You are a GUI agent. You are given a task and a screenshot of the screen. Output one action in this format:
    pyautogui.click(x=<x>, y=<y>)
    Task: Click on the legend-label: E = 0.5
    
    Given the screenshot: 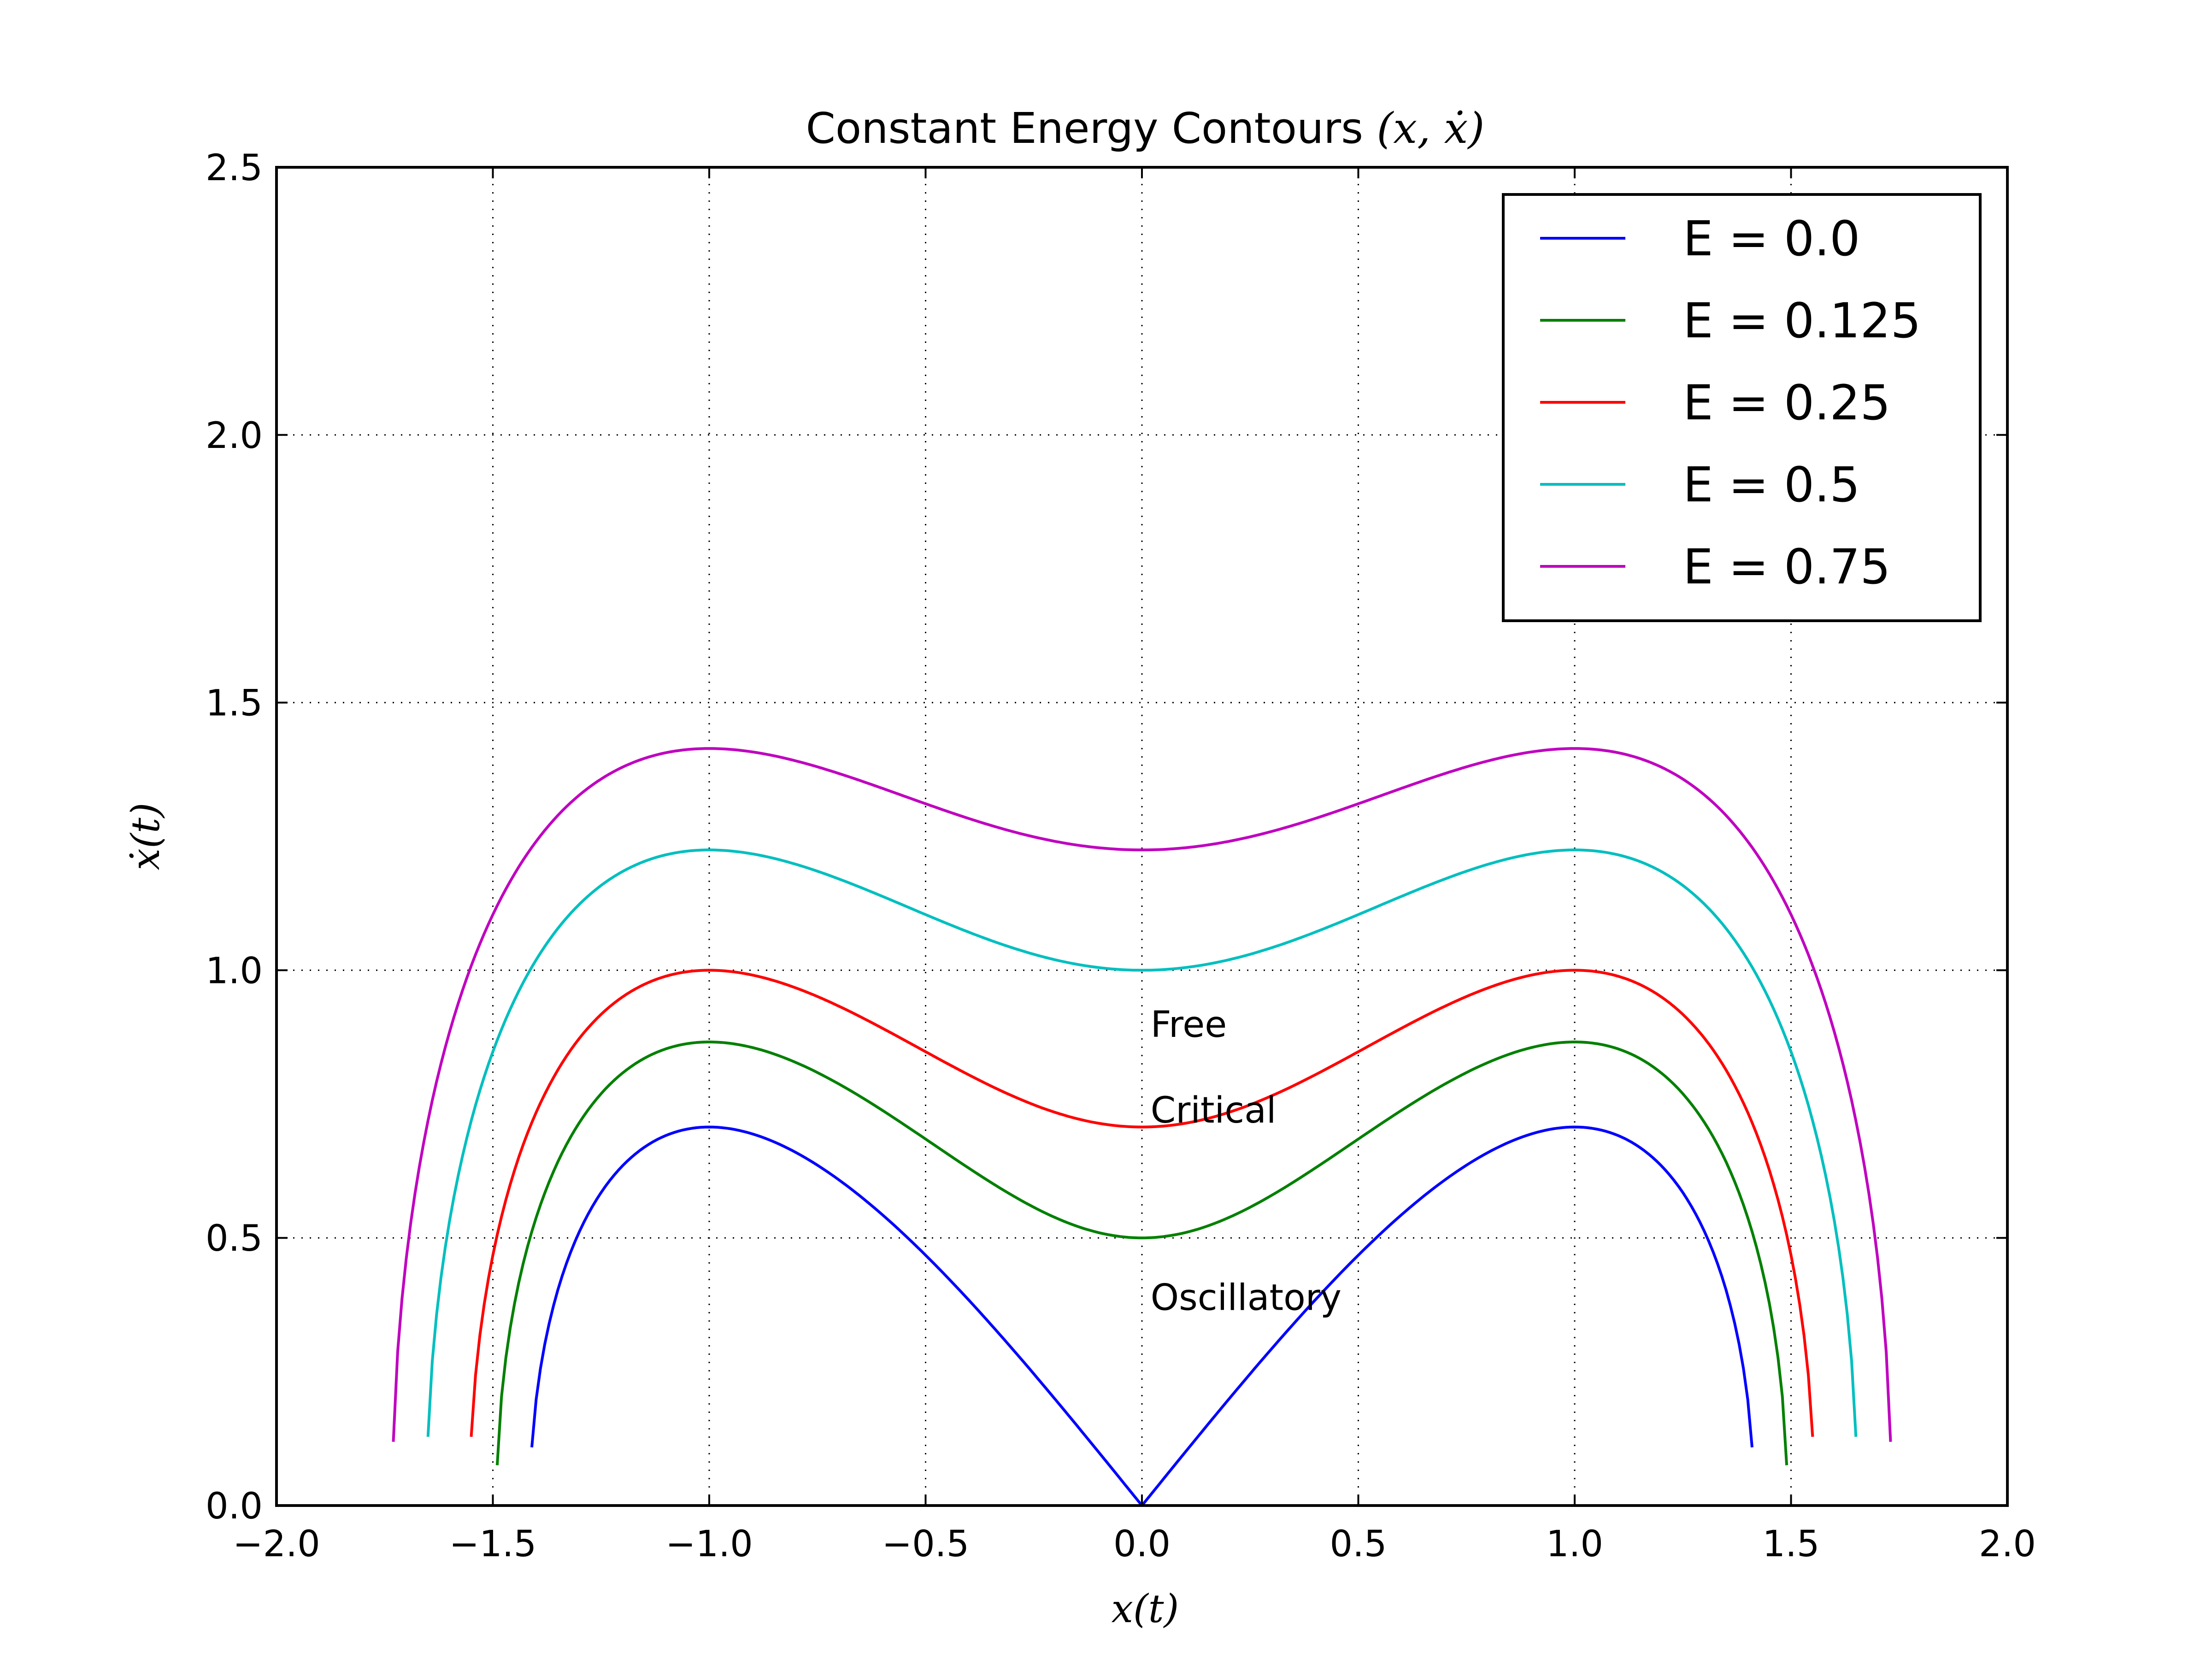 What is the action you would take?
    pyautogui.click(x=1771, y=485)
    